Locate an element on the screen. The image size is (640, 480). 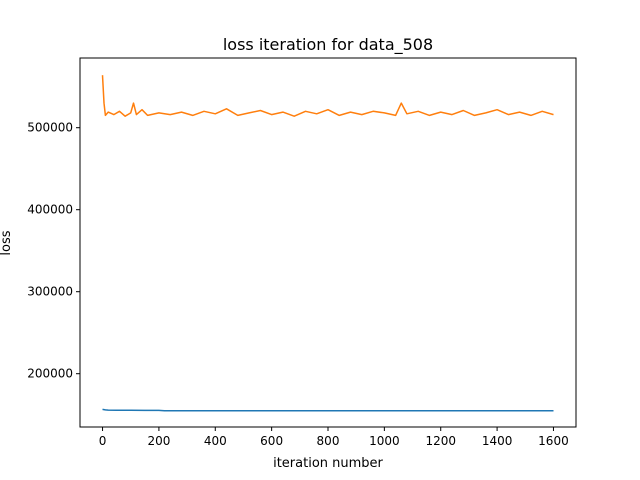
x-tick-label: 600 is located at coordinates (271, 441).